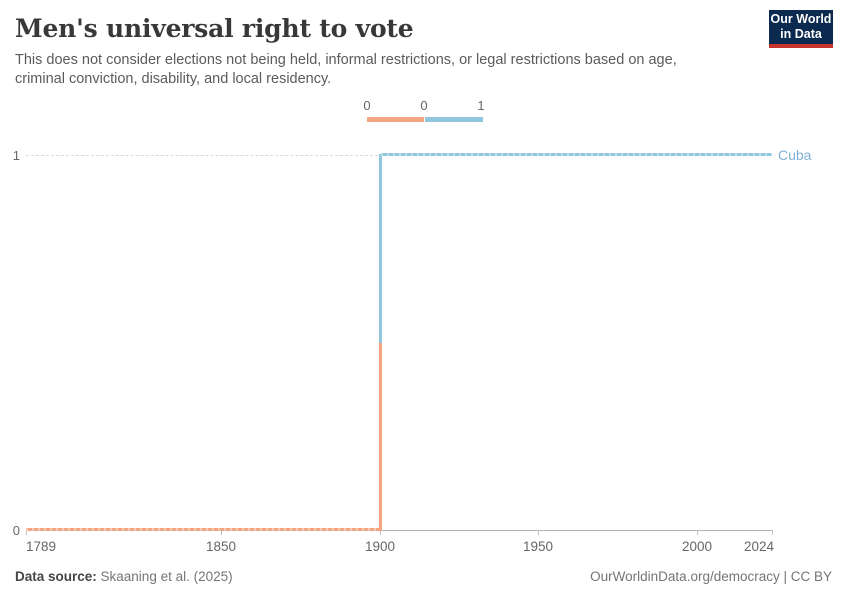 Image resolution: width=850 pixels, height=600 pixels. I want to click on y-axis-tick-1: 1, so click(16, 155).